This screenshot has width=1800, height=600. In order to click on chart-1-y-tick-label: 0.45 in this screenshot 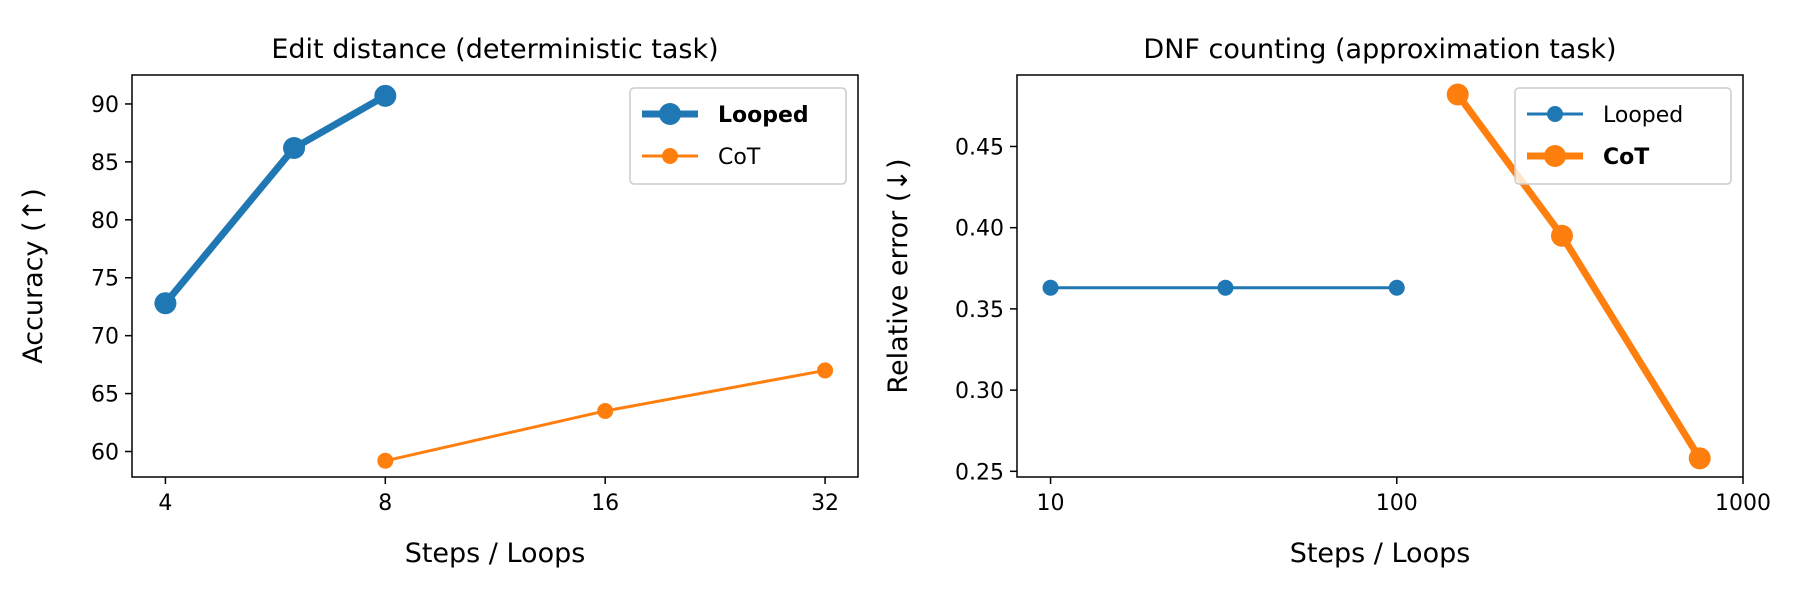, I will do `click(979, 147)`.